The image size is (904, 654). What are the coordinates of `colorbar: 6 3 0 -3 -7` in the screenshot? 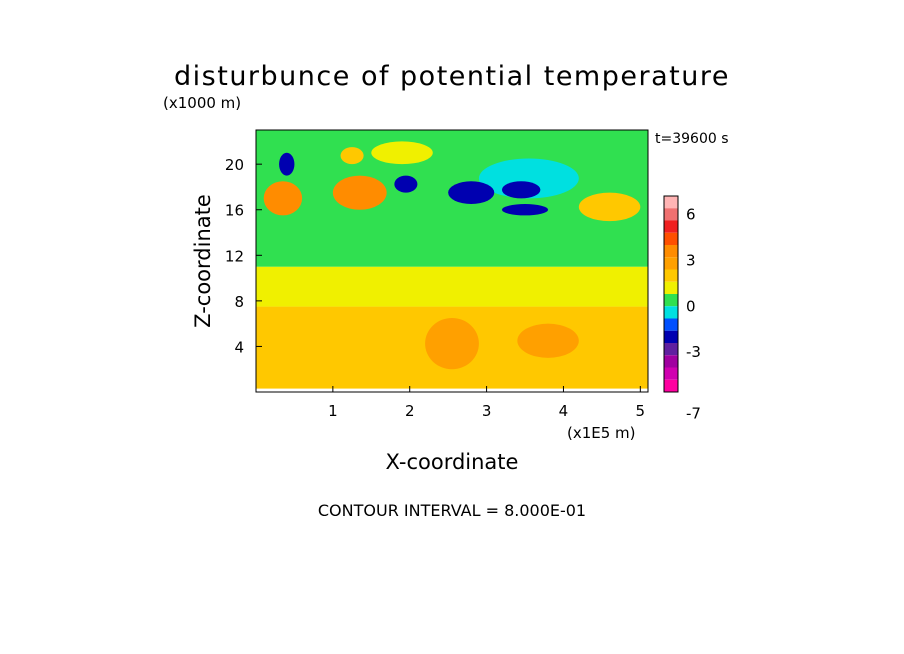 It's located at (682, 308).